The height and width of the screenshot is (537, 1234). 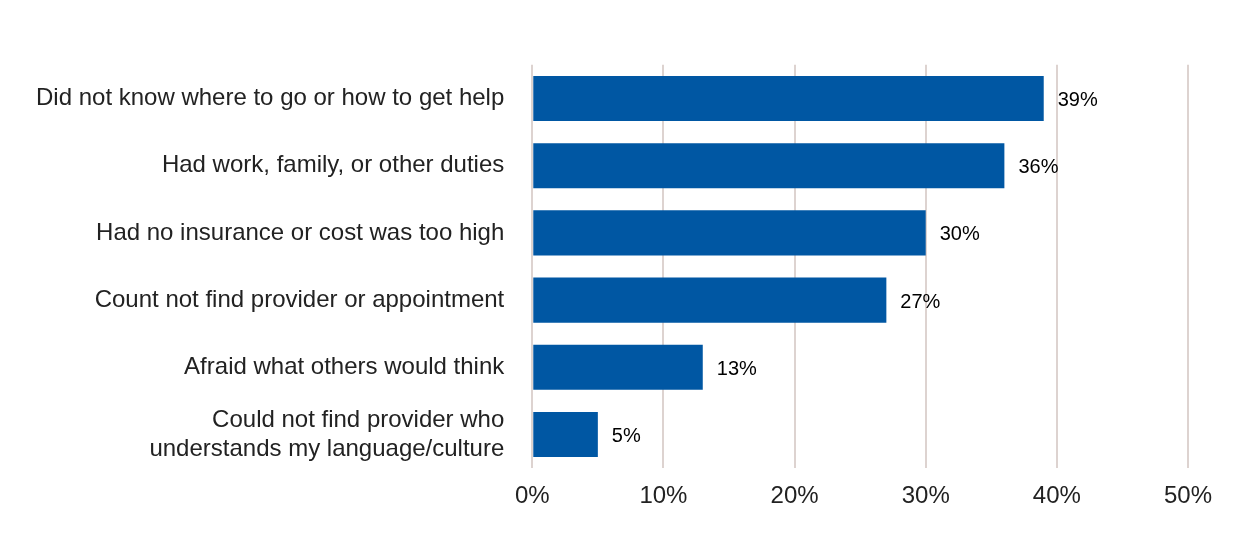 I want to click on y-tick-label: Did not know where to go or how to get help, so click(x=270, y=97).